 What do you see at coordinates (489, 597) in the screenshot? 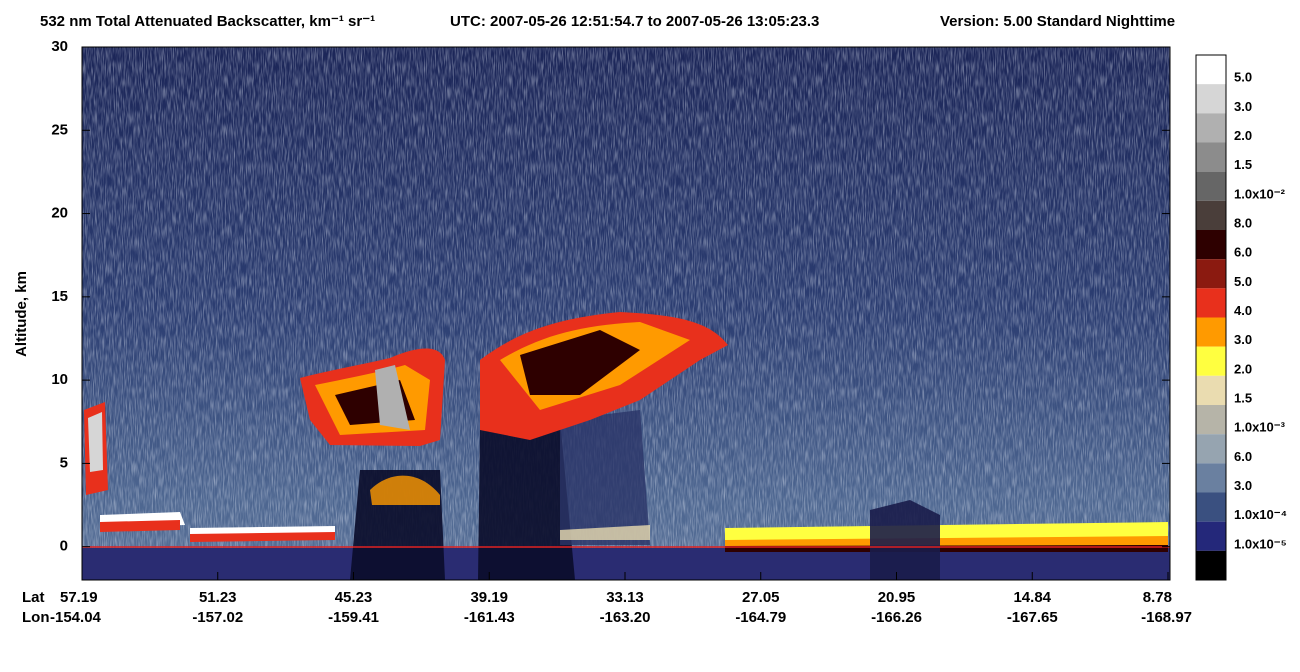
I see `lat-label: 39.19` at bounding box center [489, 597].